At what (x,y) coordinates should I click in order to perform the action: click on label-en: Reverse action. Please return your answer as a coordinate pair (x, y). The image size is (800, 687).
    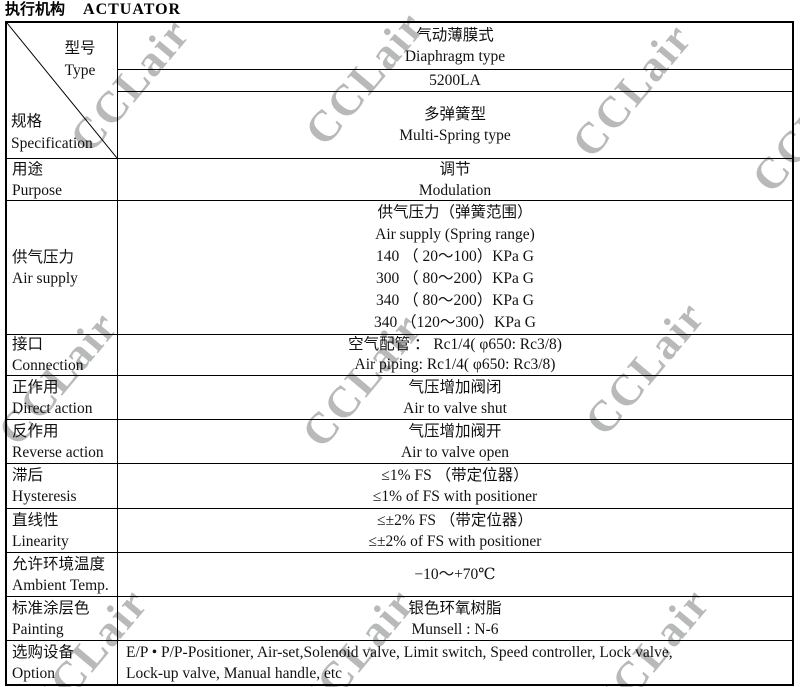
    Looking at the image, I should click on (58, 452).